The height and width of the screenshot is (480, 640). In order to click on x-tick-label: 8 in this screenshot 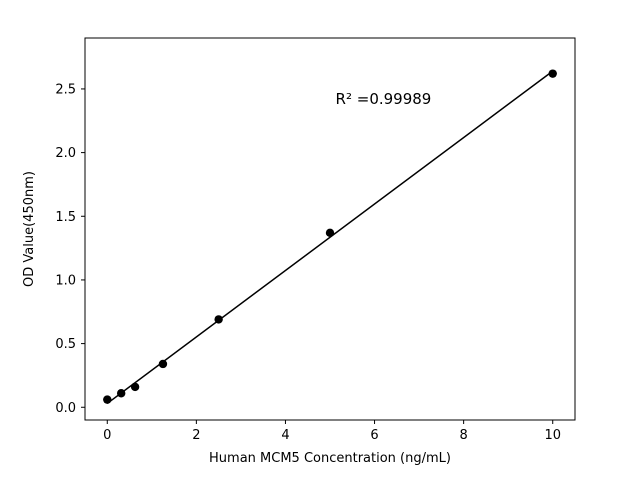, I will do `click(463, 435)`.